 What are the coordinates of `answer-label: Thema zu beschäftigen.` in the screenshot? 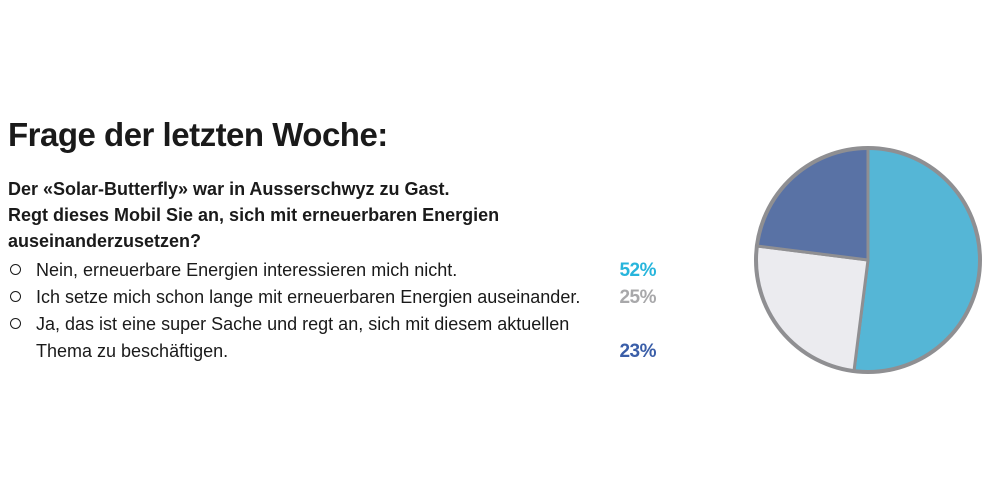 It's located at (132, 351).